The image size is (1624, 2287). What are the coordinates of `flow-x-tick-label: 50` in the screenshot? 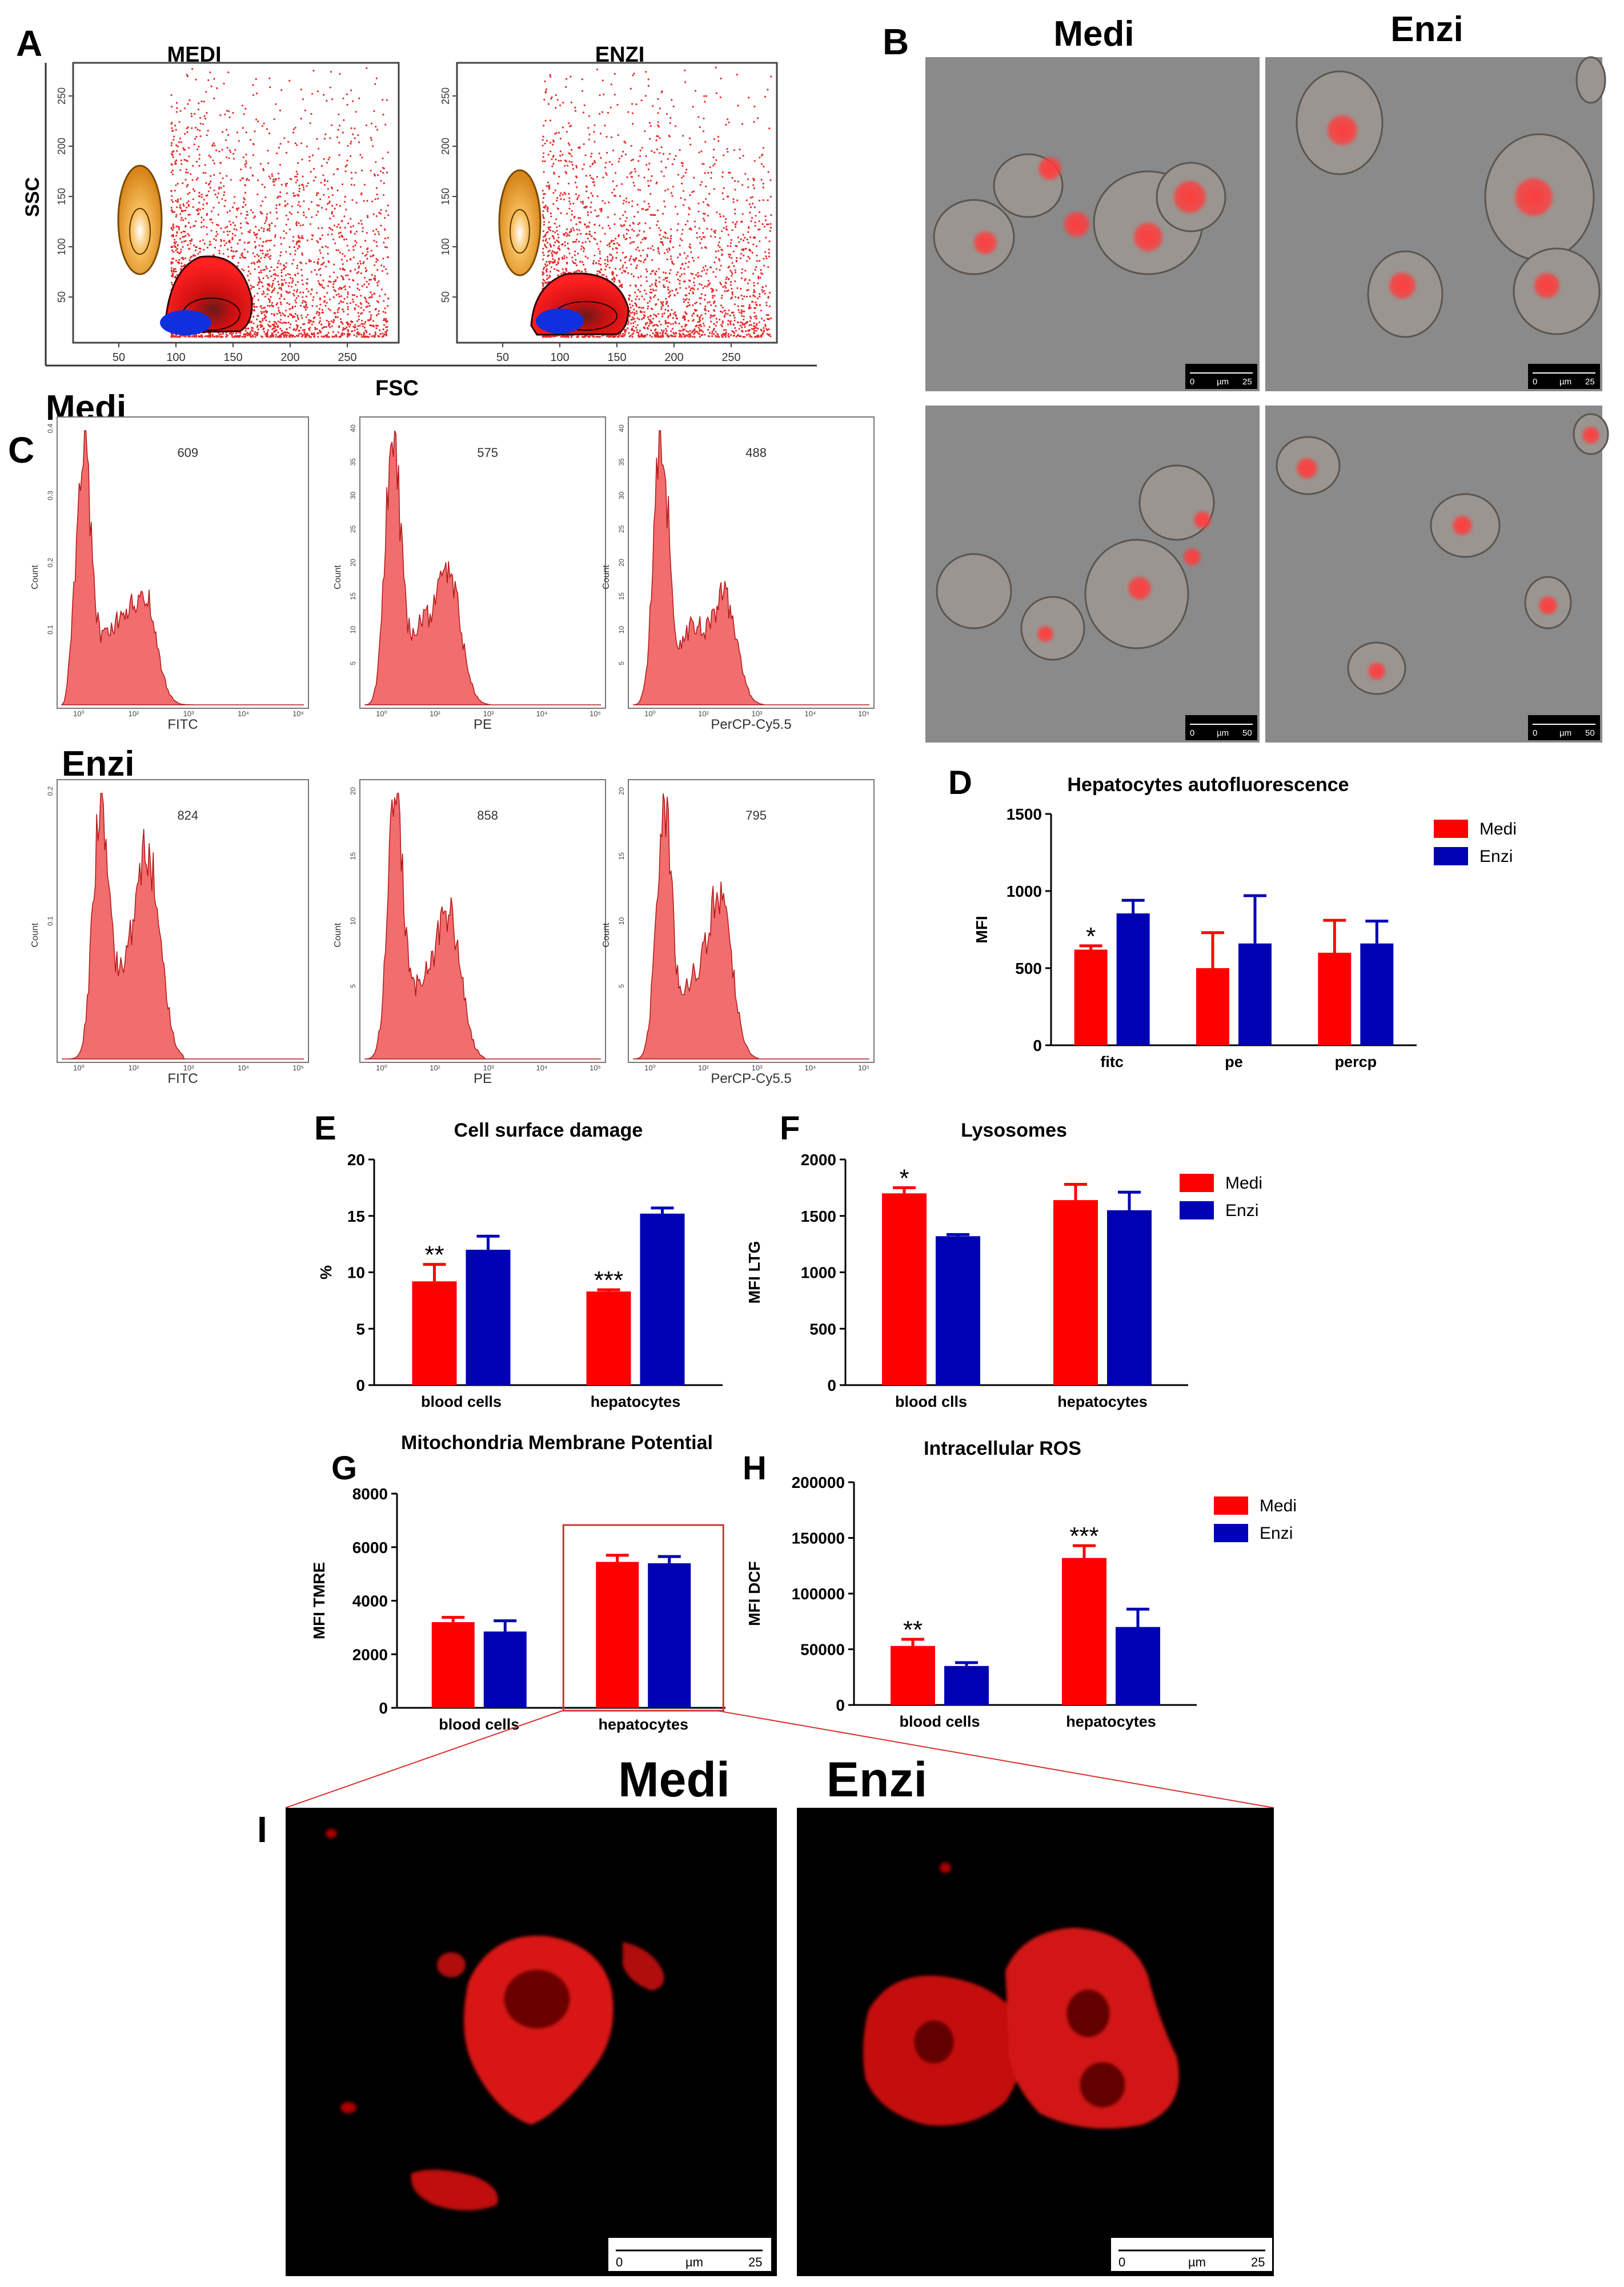 It's located at (119, 357).